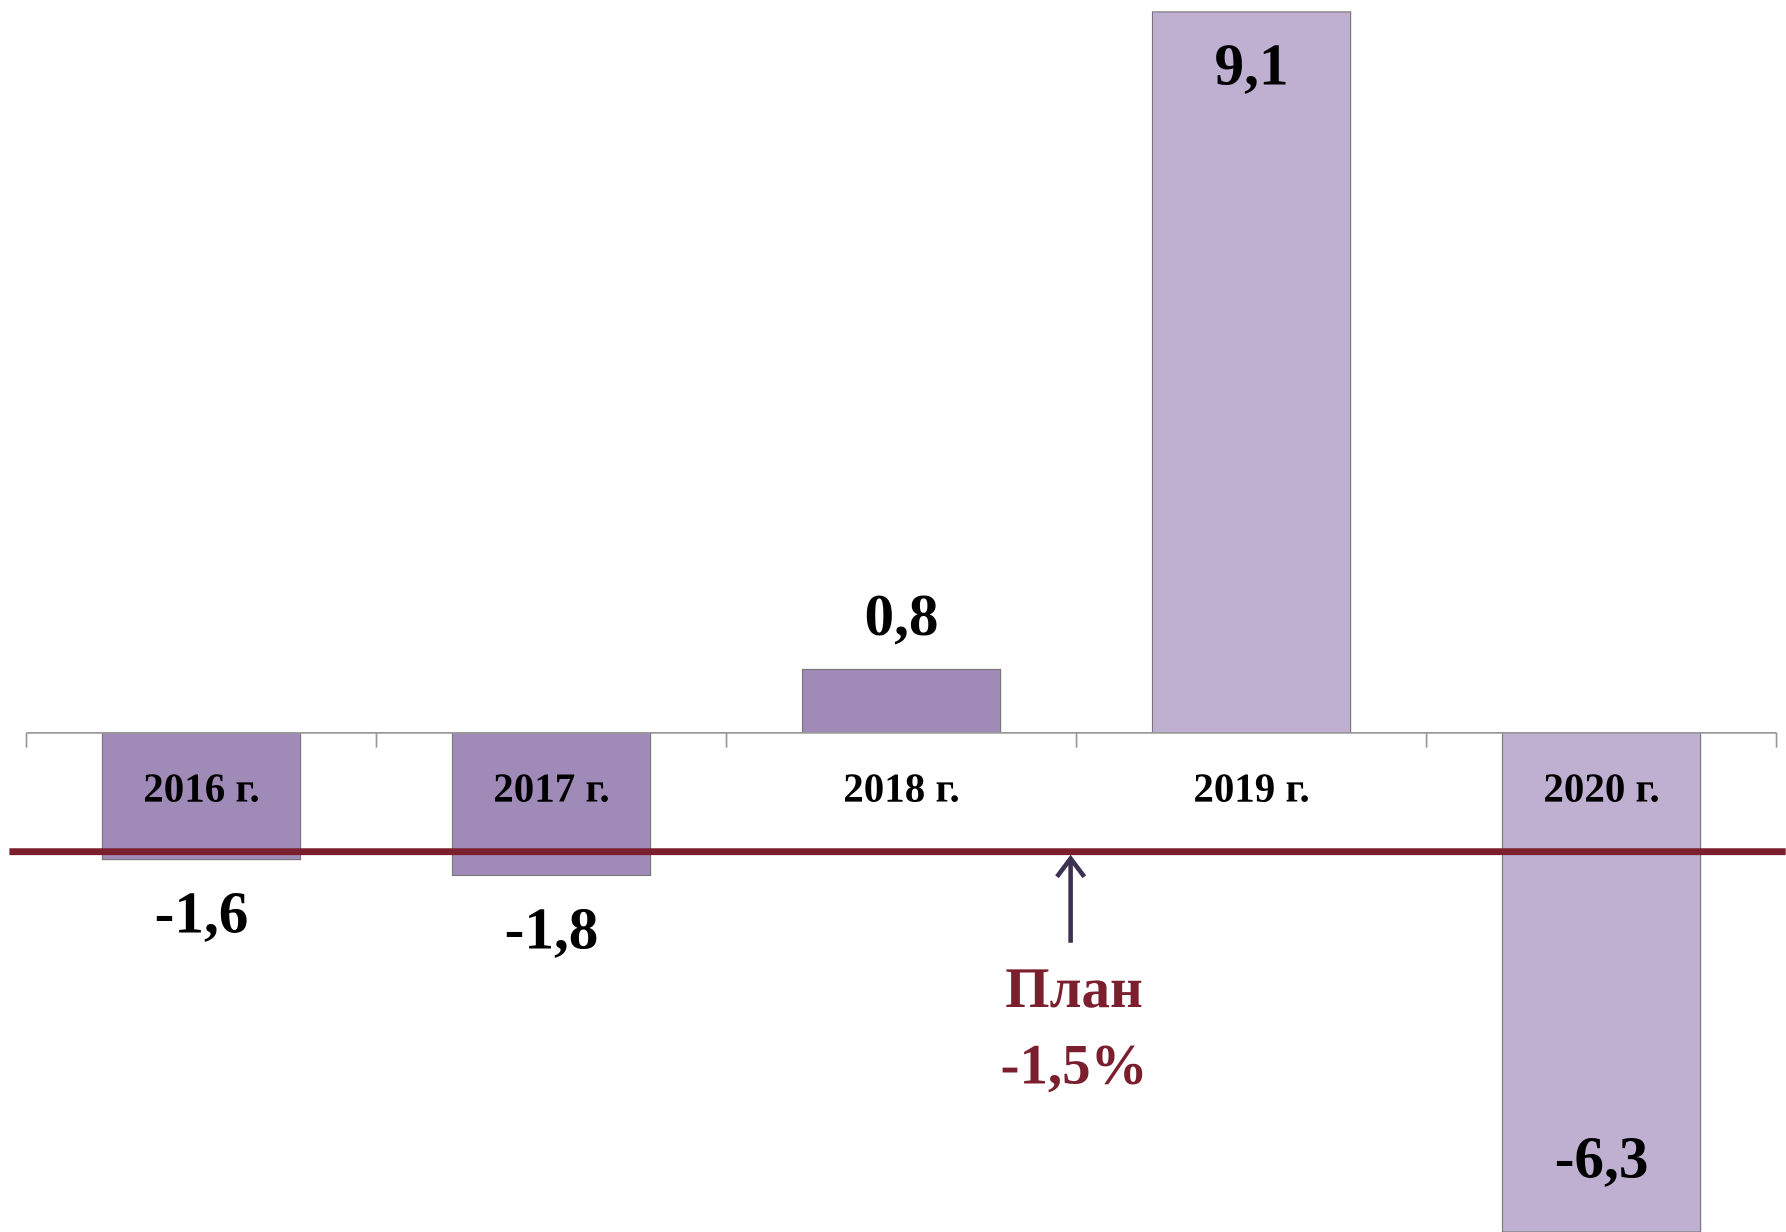  What do you see at coordinates (552, 928) in the screenshot?
I see `value-label: -1,8` at bounding box center [552, 928].